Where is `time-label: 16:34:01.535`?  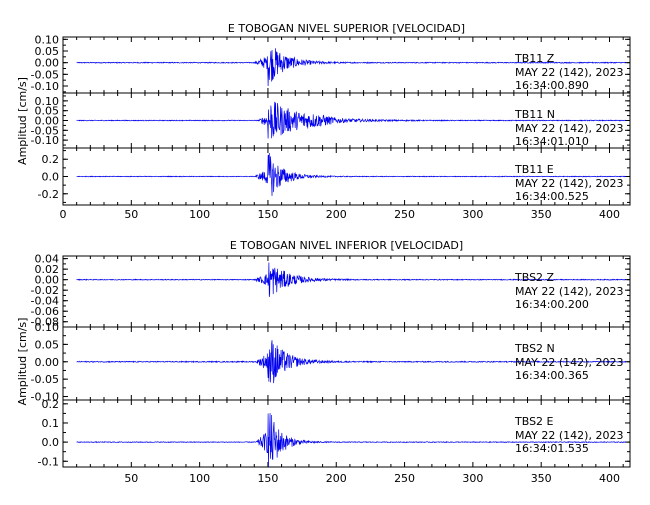 time-label: 16:34:01.535 is located at coordinates (552, 448).